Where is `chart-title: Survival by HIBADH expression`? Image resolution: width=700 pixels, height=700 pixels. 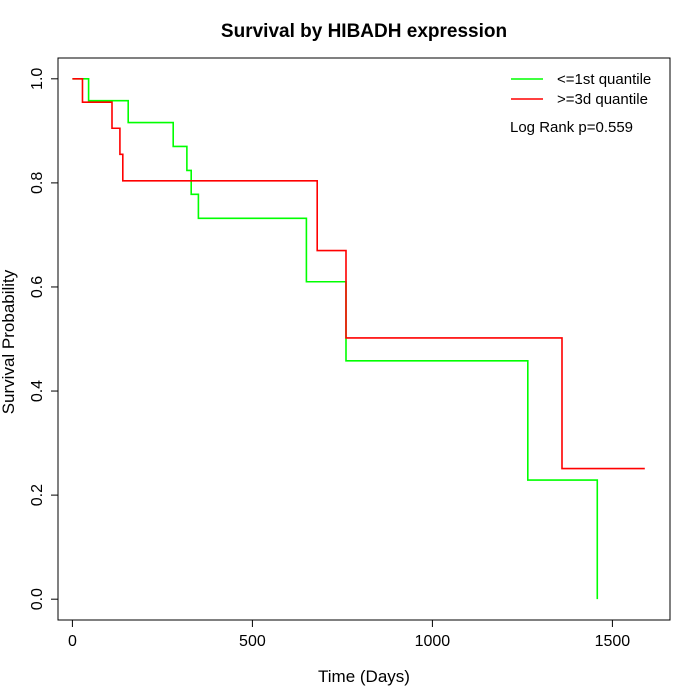 chart-title: Survival by HIBADH expression is located at coordinates (364, 31).